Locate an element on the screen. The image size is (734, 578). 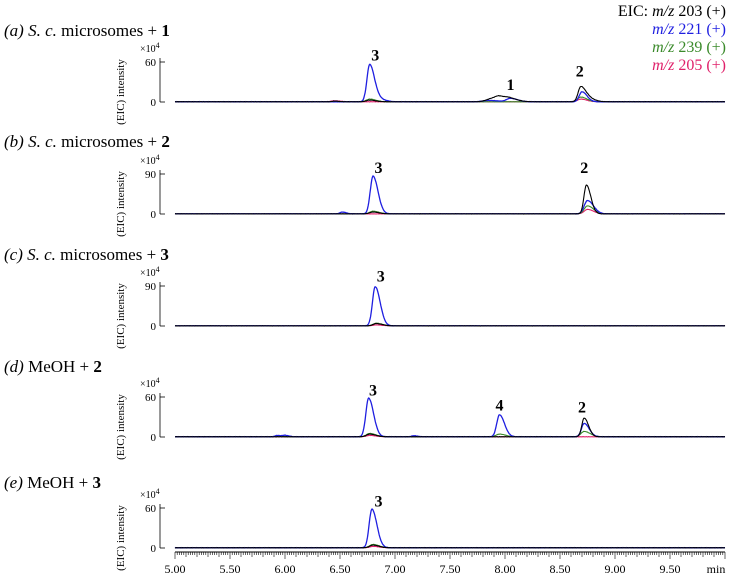
panel-title-text: MeOH + is located at coordinates (59, 482).